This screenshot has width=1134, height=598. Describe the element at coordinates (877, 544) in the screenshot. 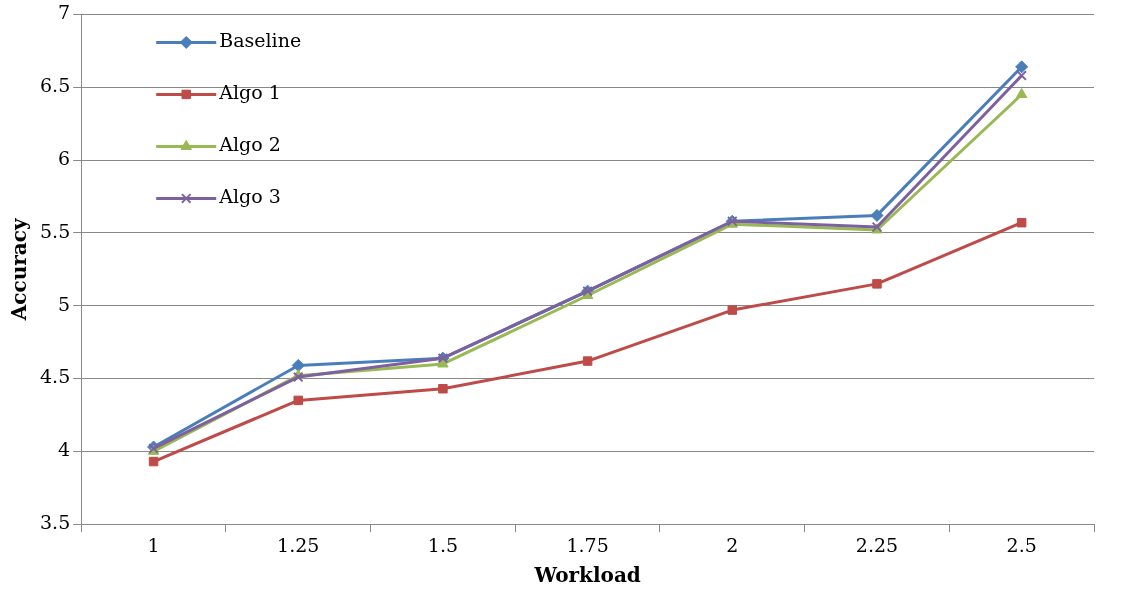

I see `x-tick-label: 2.25` at that location.